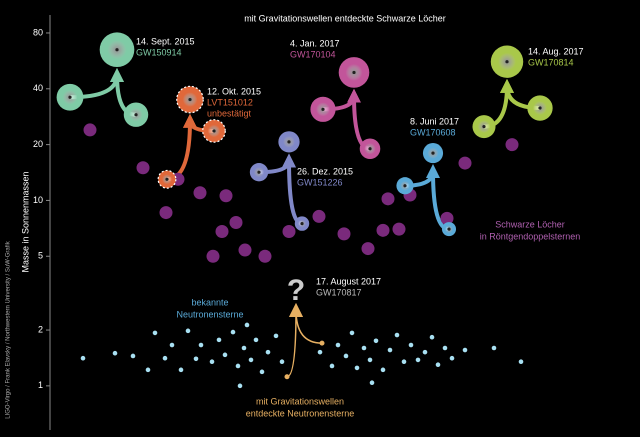  What do you see at coordinates (209, 314) in the screenshot?
I see `neutron-star-label: Neutronensterne` at bounding box center [209, 314].